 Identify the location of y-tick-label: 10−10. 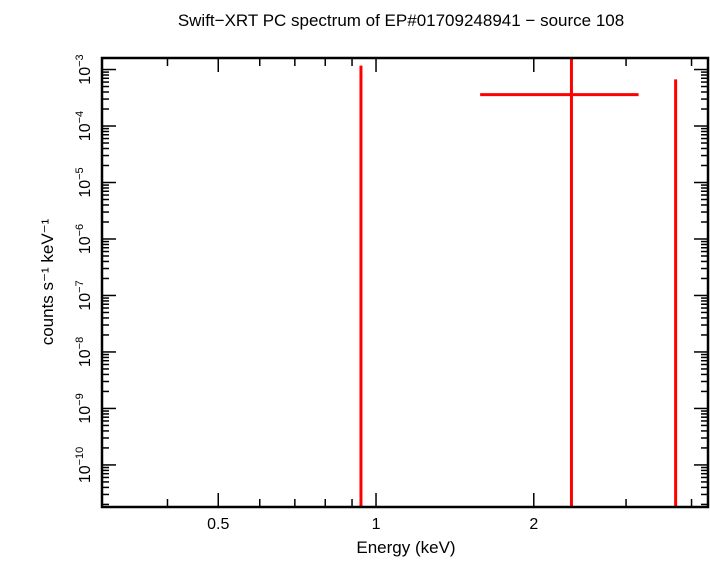
(84, 465).